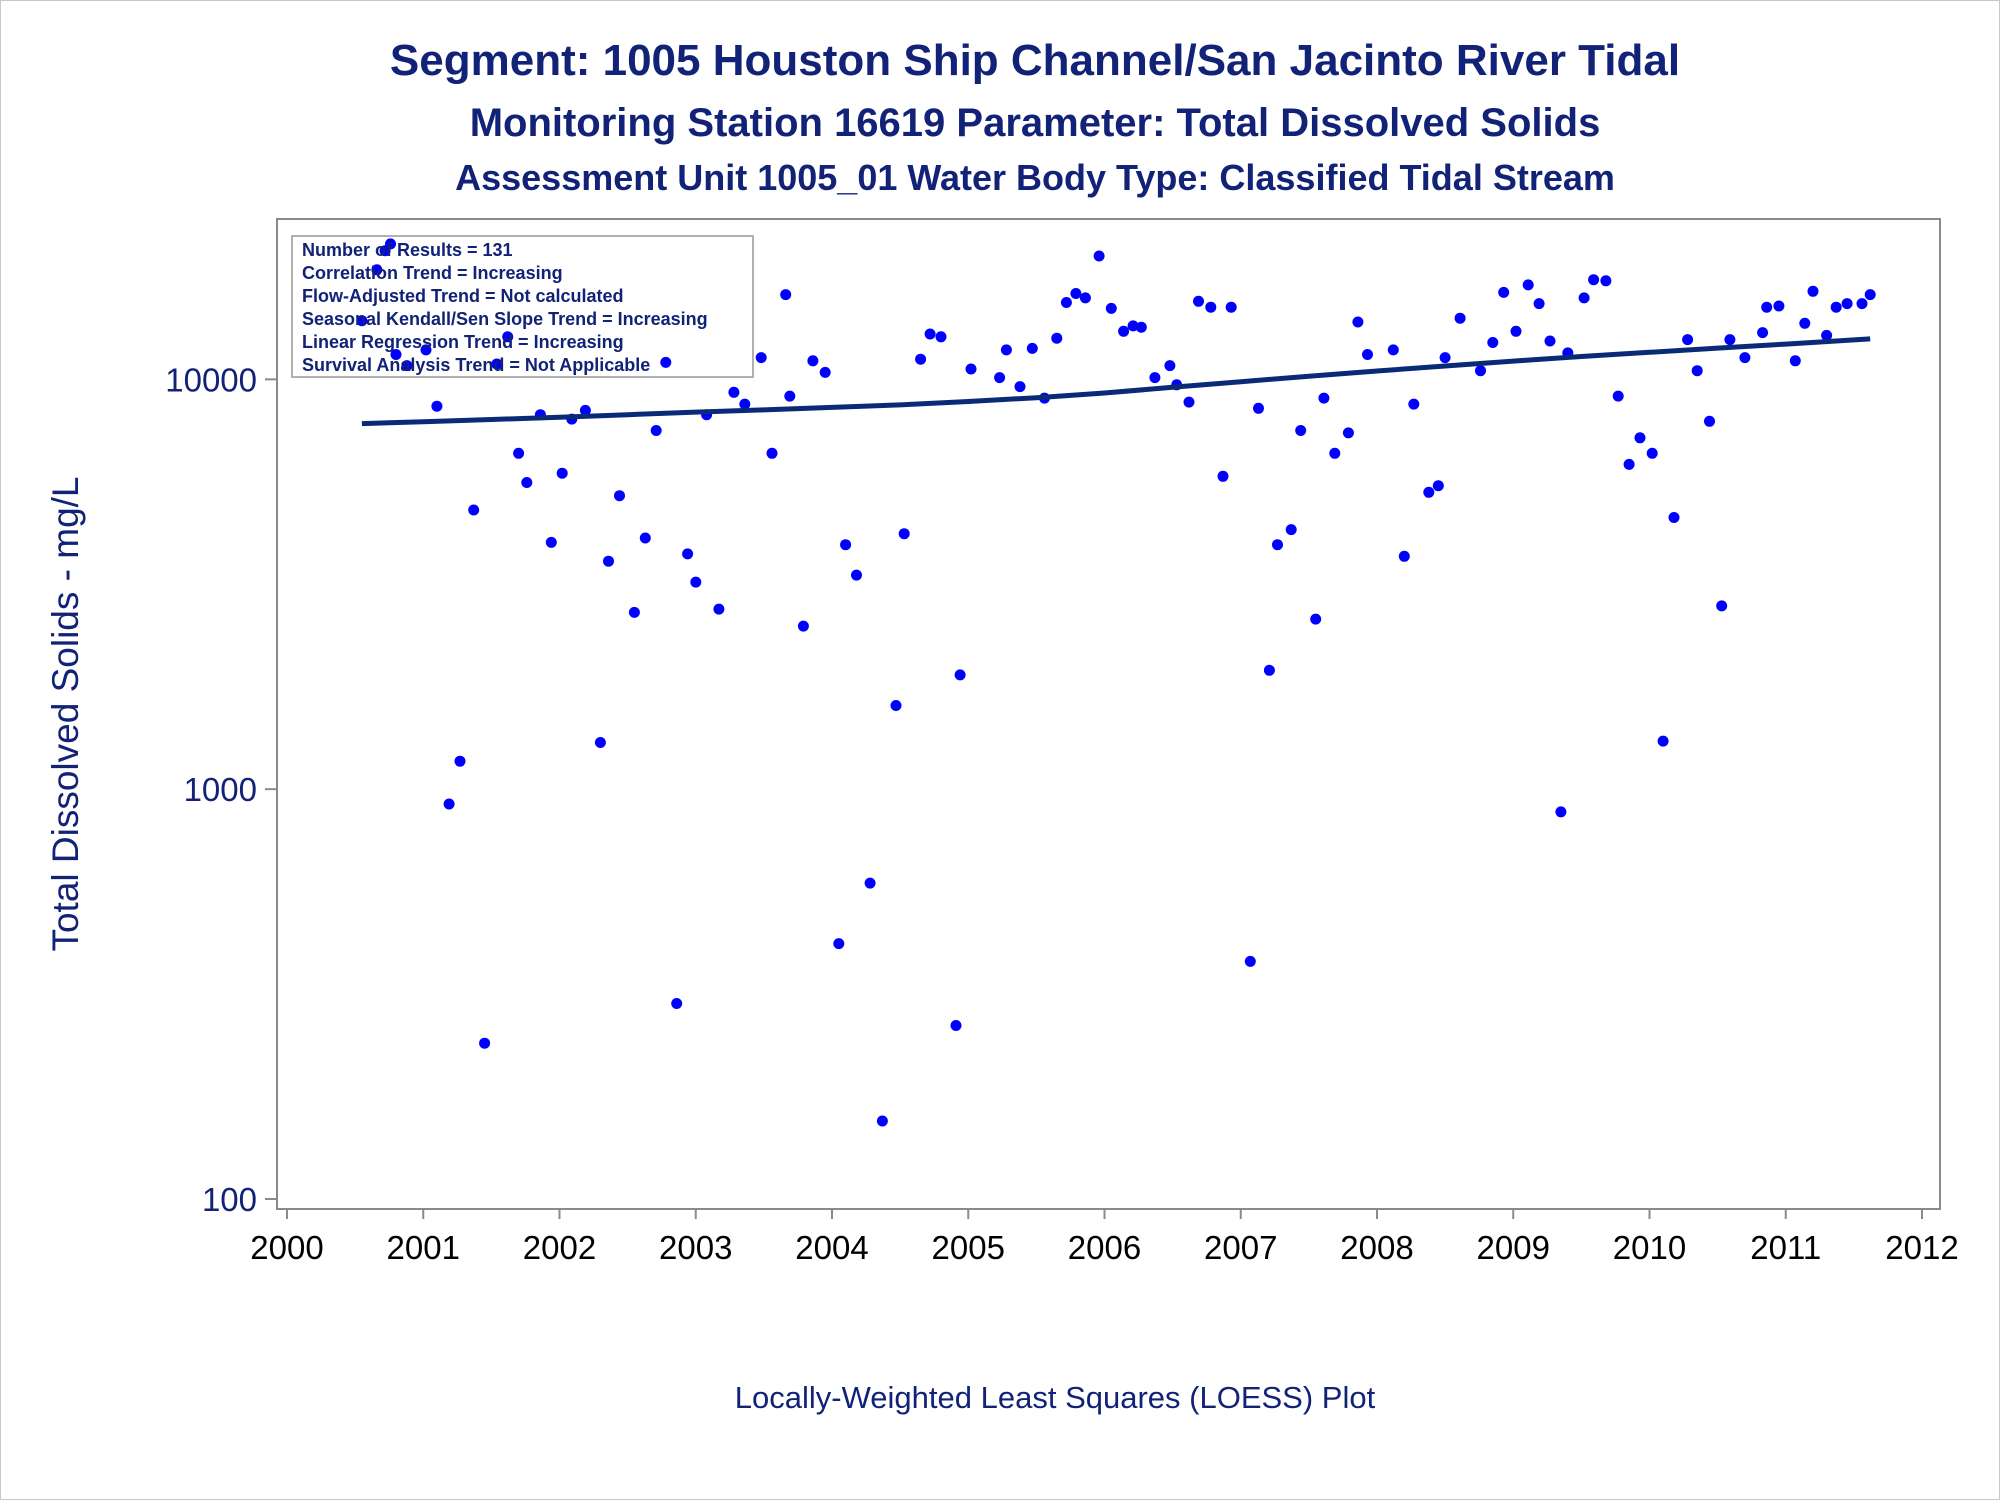  I want to click on y-tick-label: 10000, so click(211, 379).